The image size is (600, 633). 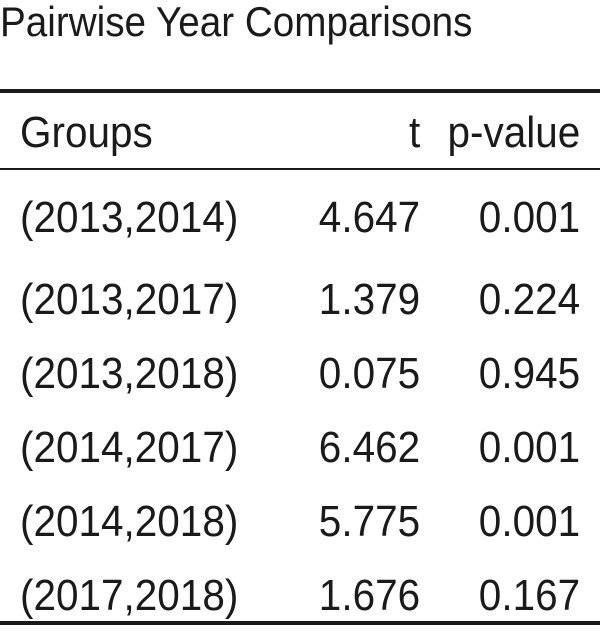 What do you see at coordinates (300, 448) in the screenshot?
I see `table-row: (2014,2017) 6.462 0.001` at bounding box center [300, 448].